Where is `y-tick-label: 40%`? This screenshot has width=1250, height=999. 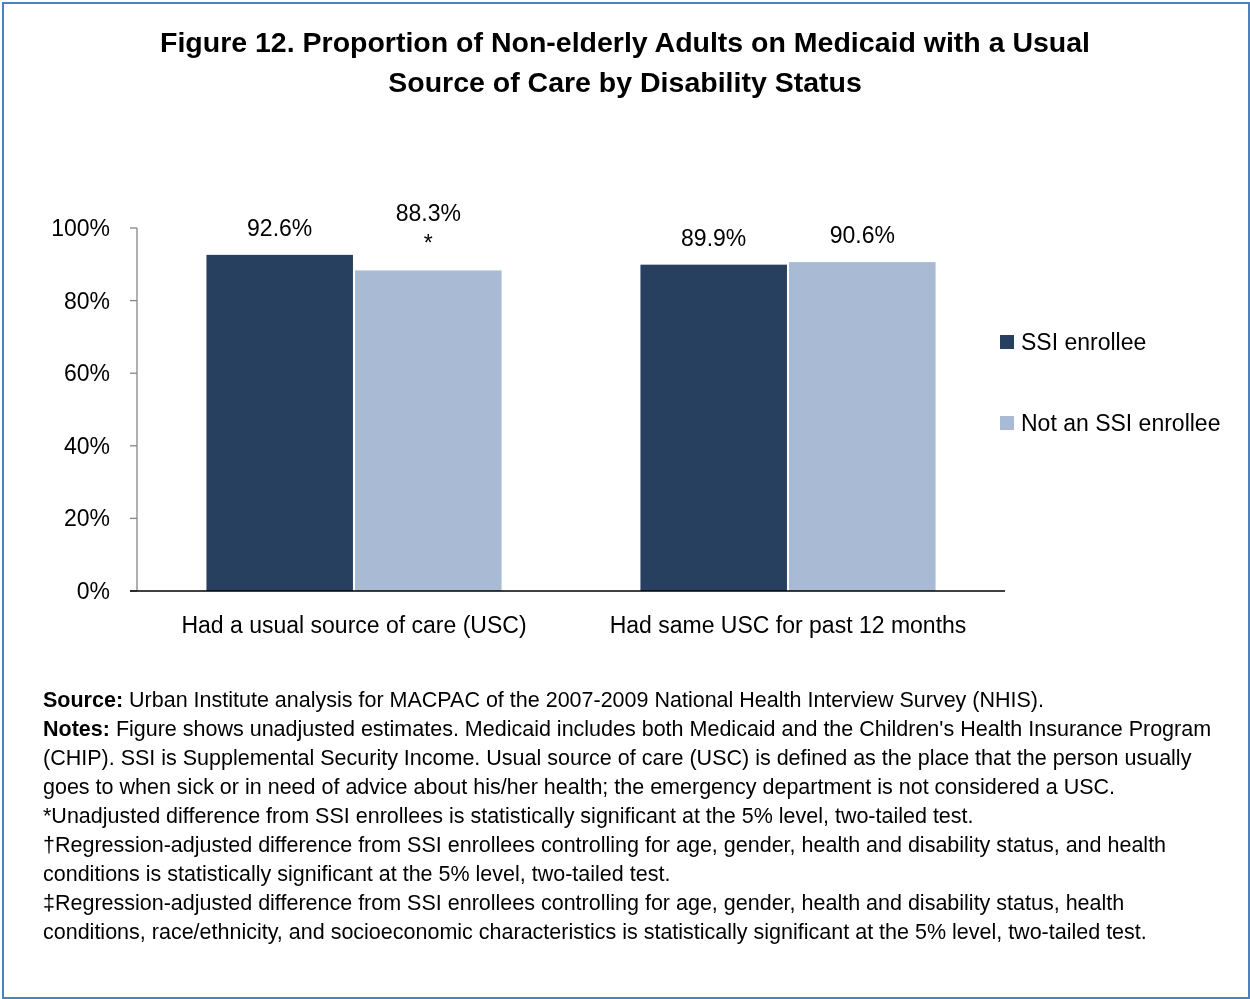
y-tick-label: 40% is located at coordinates (86, 445).